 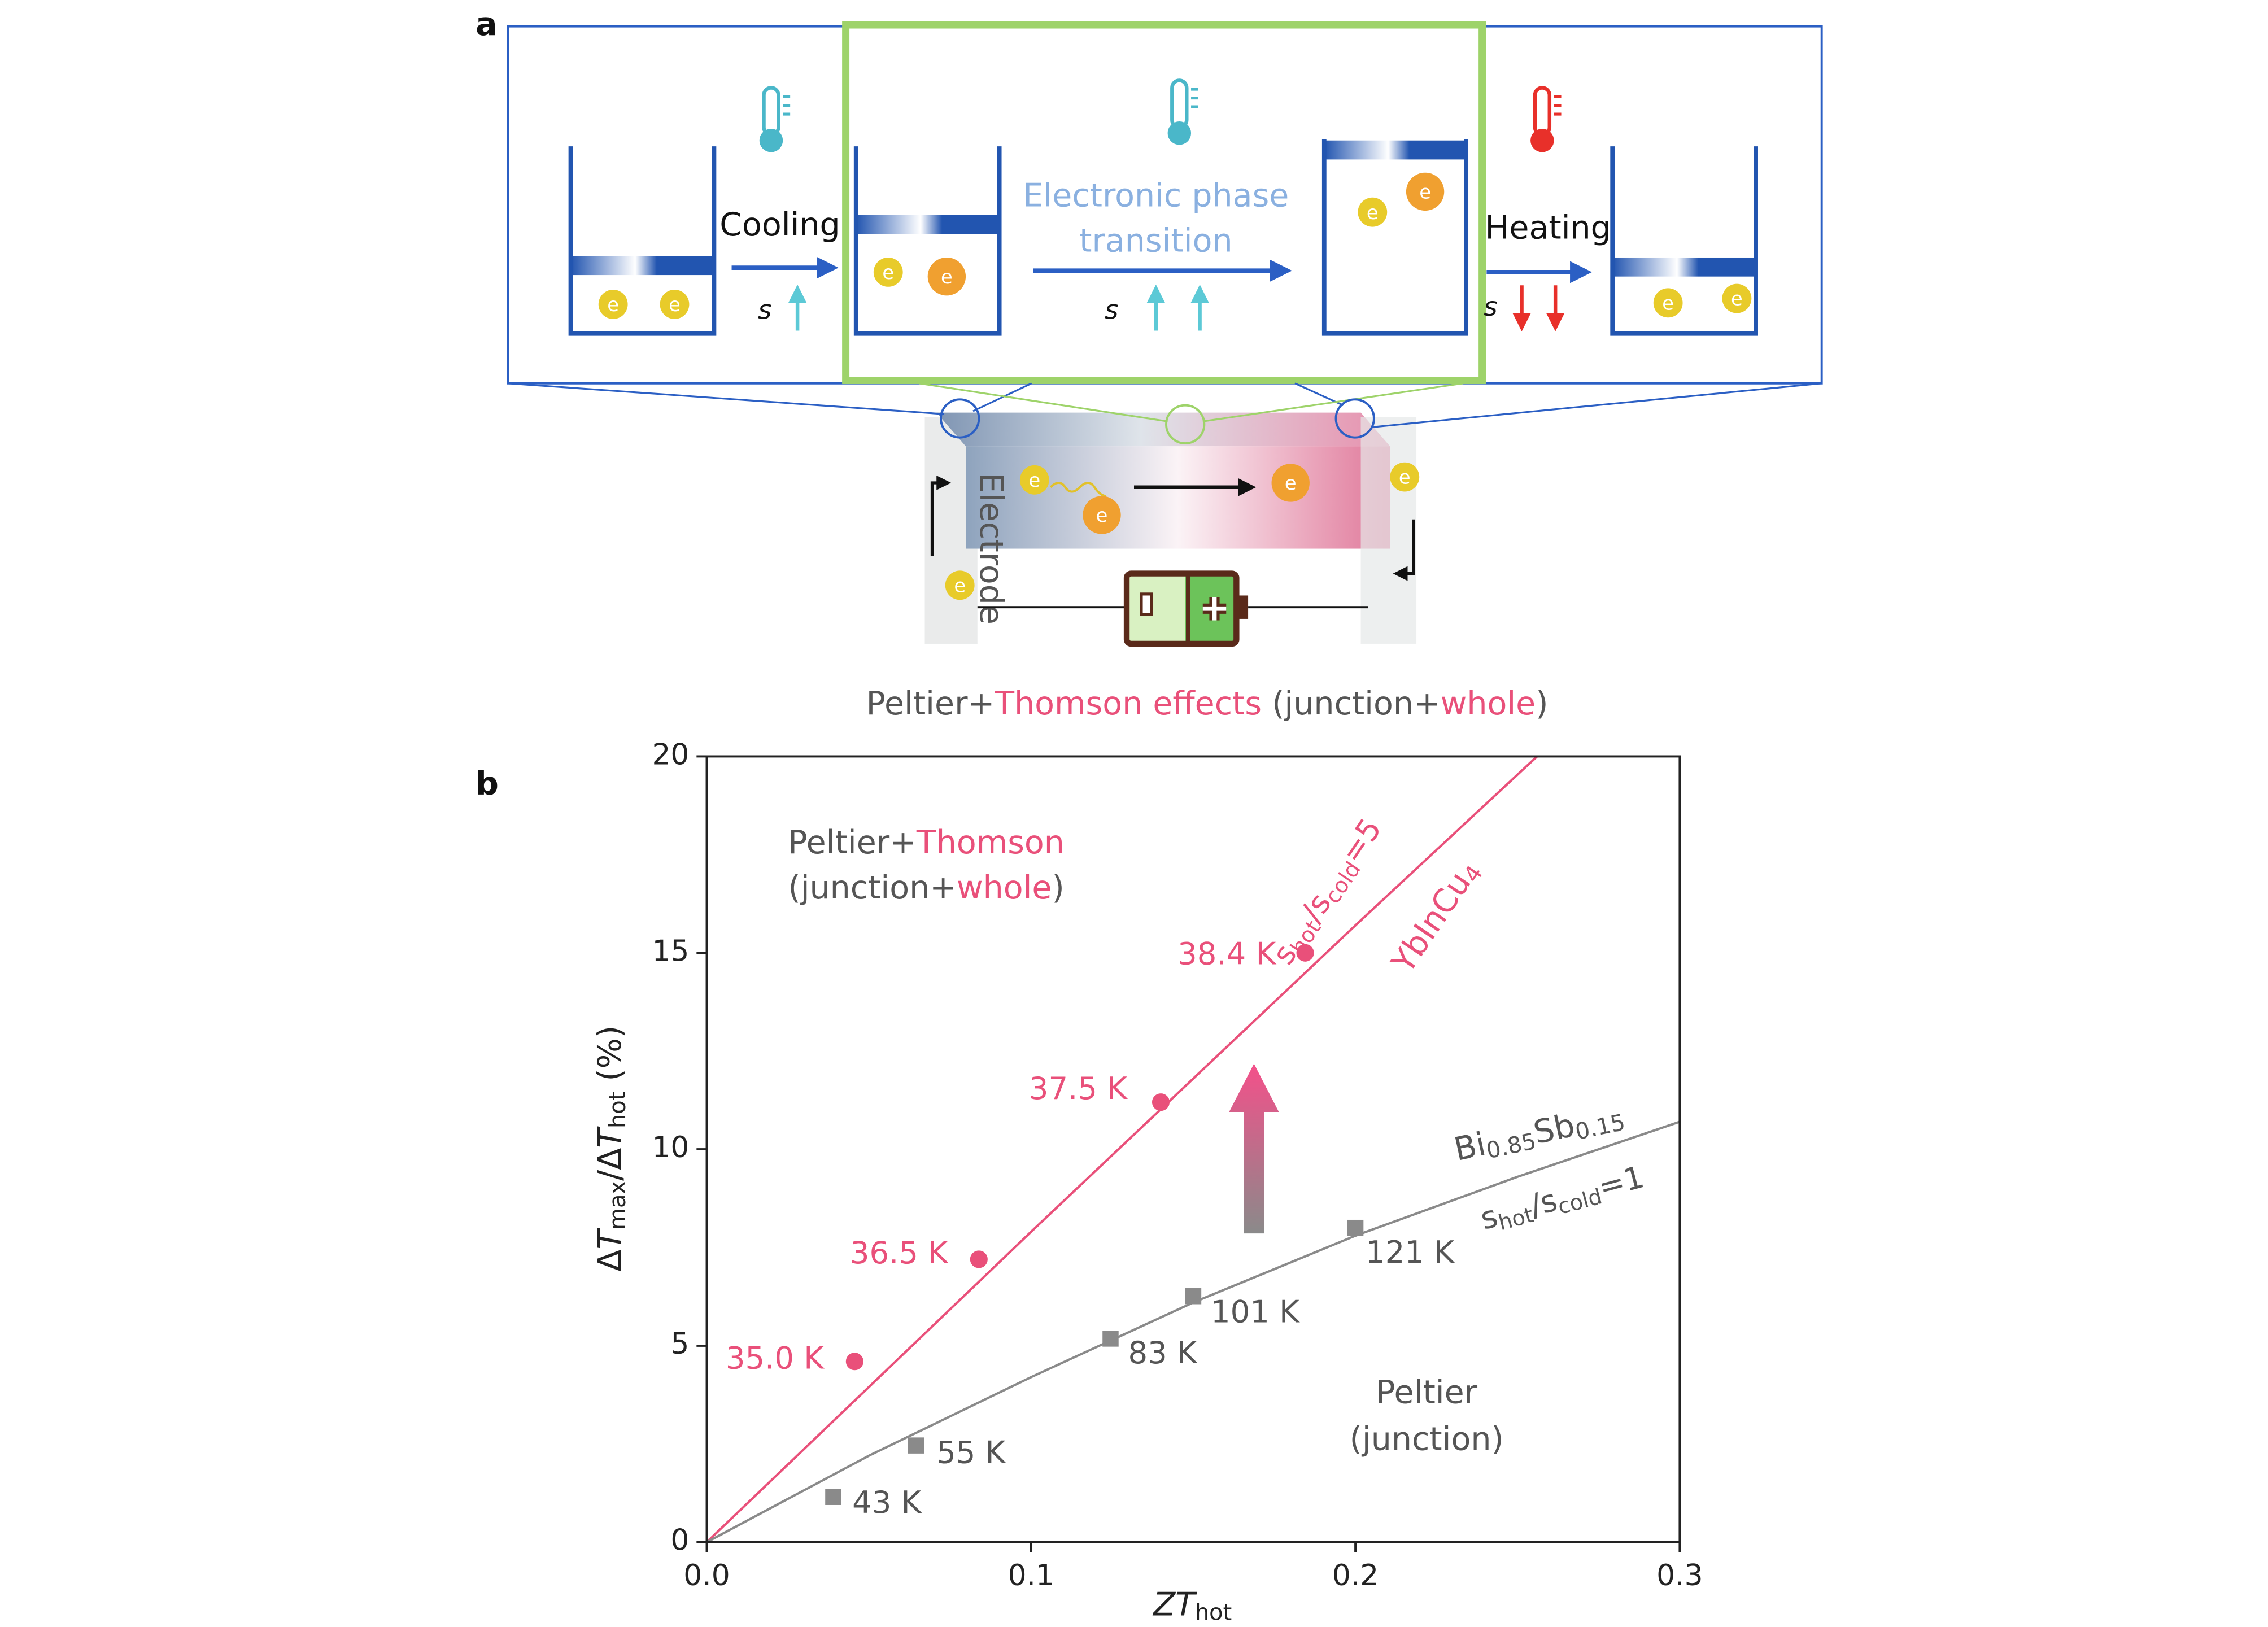 I want to click on y-tick-label: 0, so click(x=679, y=1541).